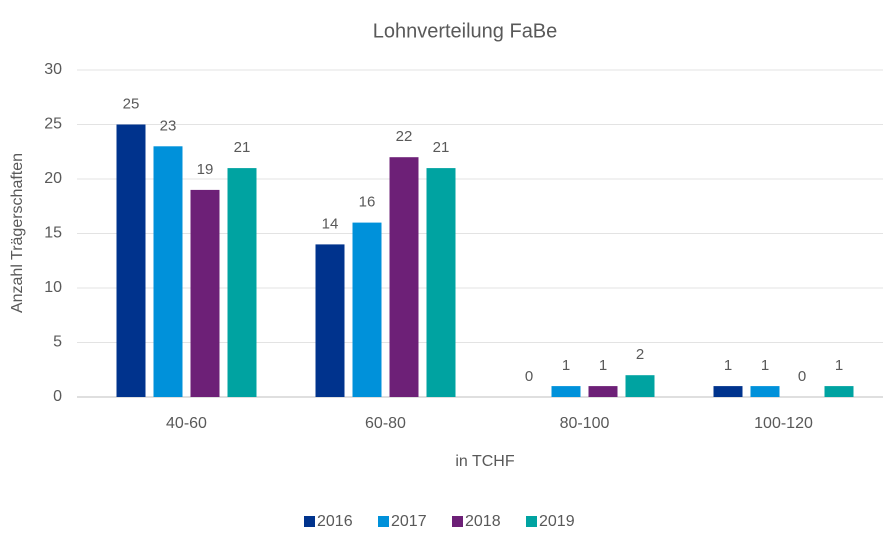 Image resolution: width=888 pixels, height=538 pixels. I want to click on chart-title: Lohnverteilung FaBe, so click(465, 31).